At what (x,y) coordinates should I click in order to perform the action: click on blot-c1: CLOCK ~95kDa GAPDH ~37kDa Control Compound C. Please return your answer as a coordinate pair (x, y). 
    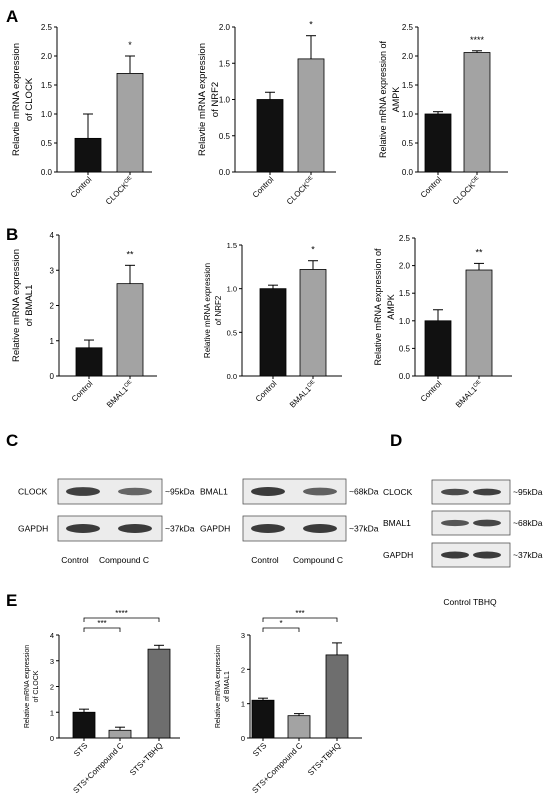
    Looking at the image, I should click on (106, 521).